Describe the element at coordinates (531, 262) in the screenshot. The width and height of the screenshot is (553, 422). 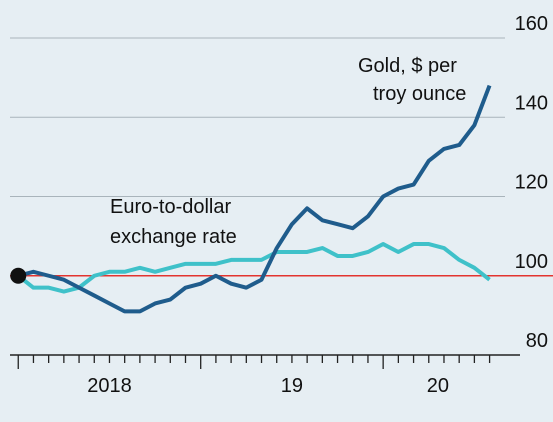
I see `y-tick-label: 100` at that location.